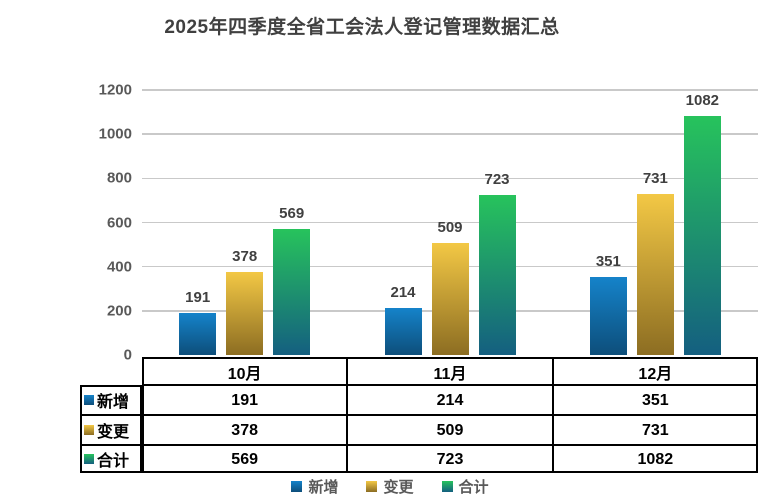  Describe the element at coordinates (450, 374) in the screenshot. I see `table-column-header: 11月` at that location.